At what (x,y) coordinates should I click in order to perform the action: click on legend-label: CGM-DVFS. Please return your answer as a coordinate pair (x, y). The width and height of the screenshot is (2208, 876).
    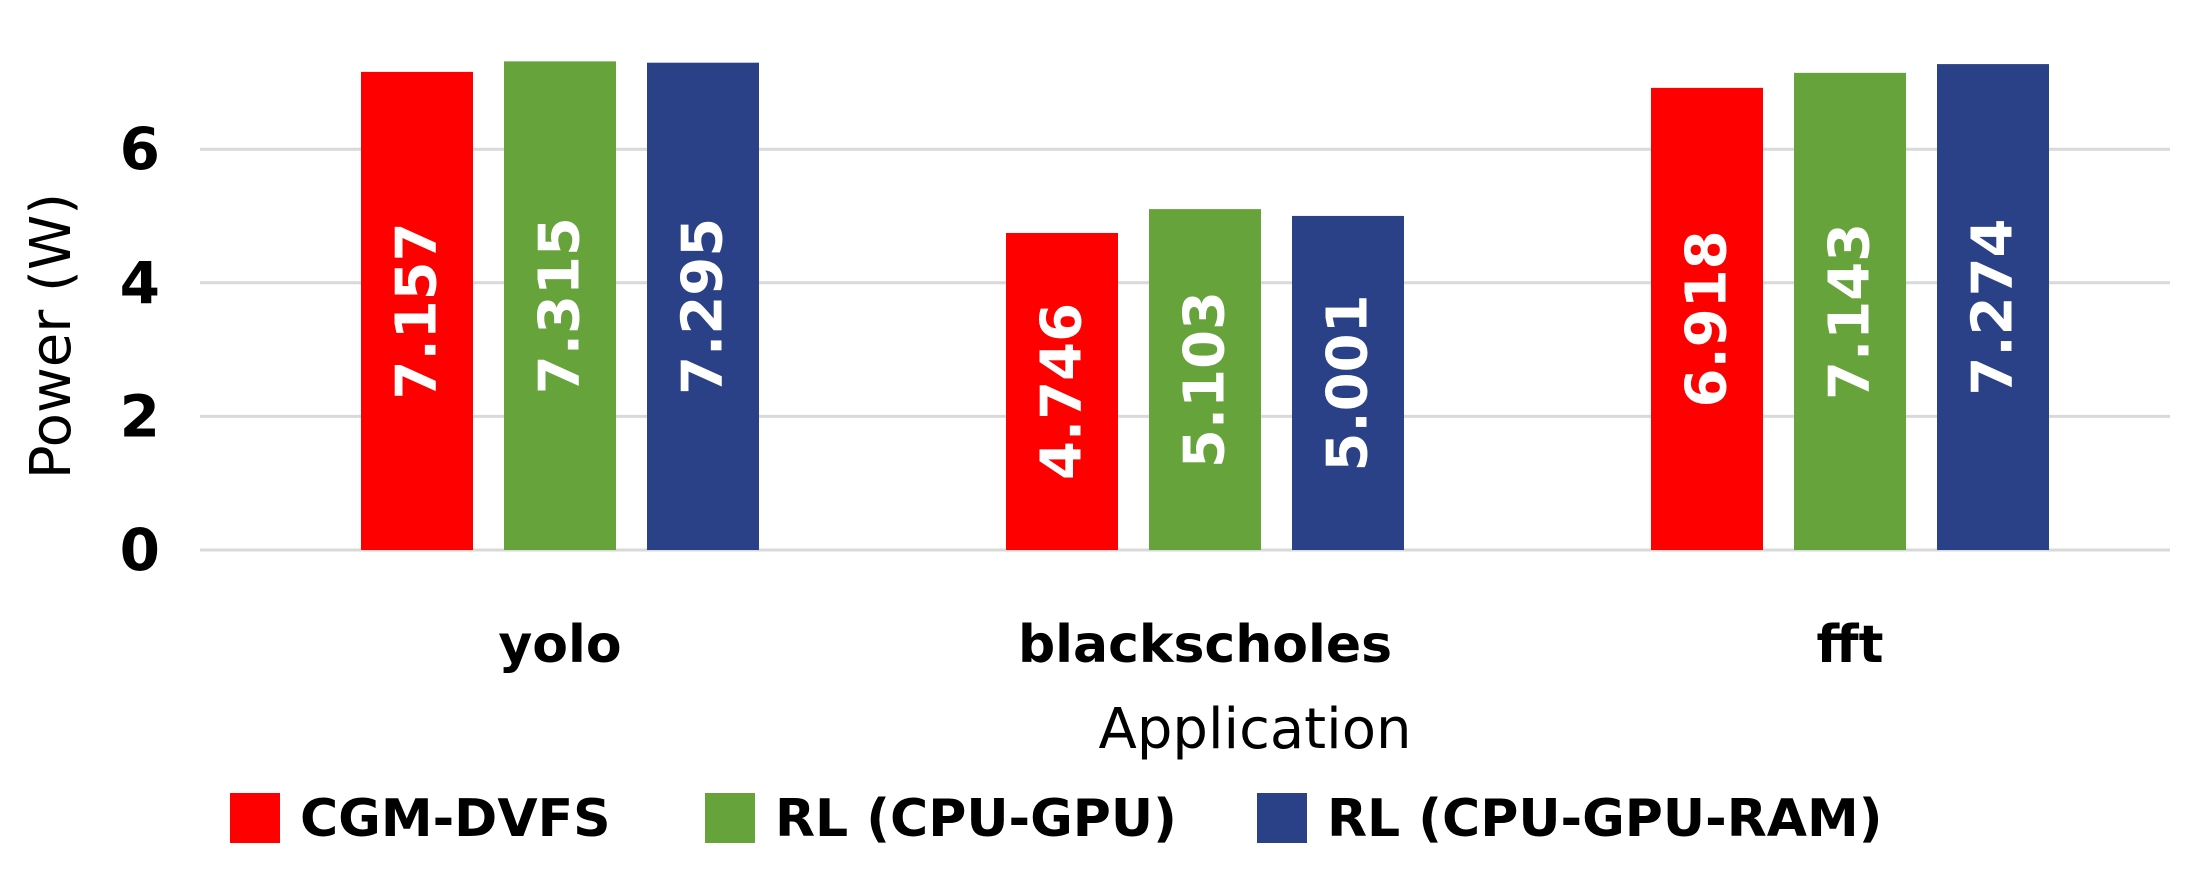
    Looking at the image, I should click on (455, 819).